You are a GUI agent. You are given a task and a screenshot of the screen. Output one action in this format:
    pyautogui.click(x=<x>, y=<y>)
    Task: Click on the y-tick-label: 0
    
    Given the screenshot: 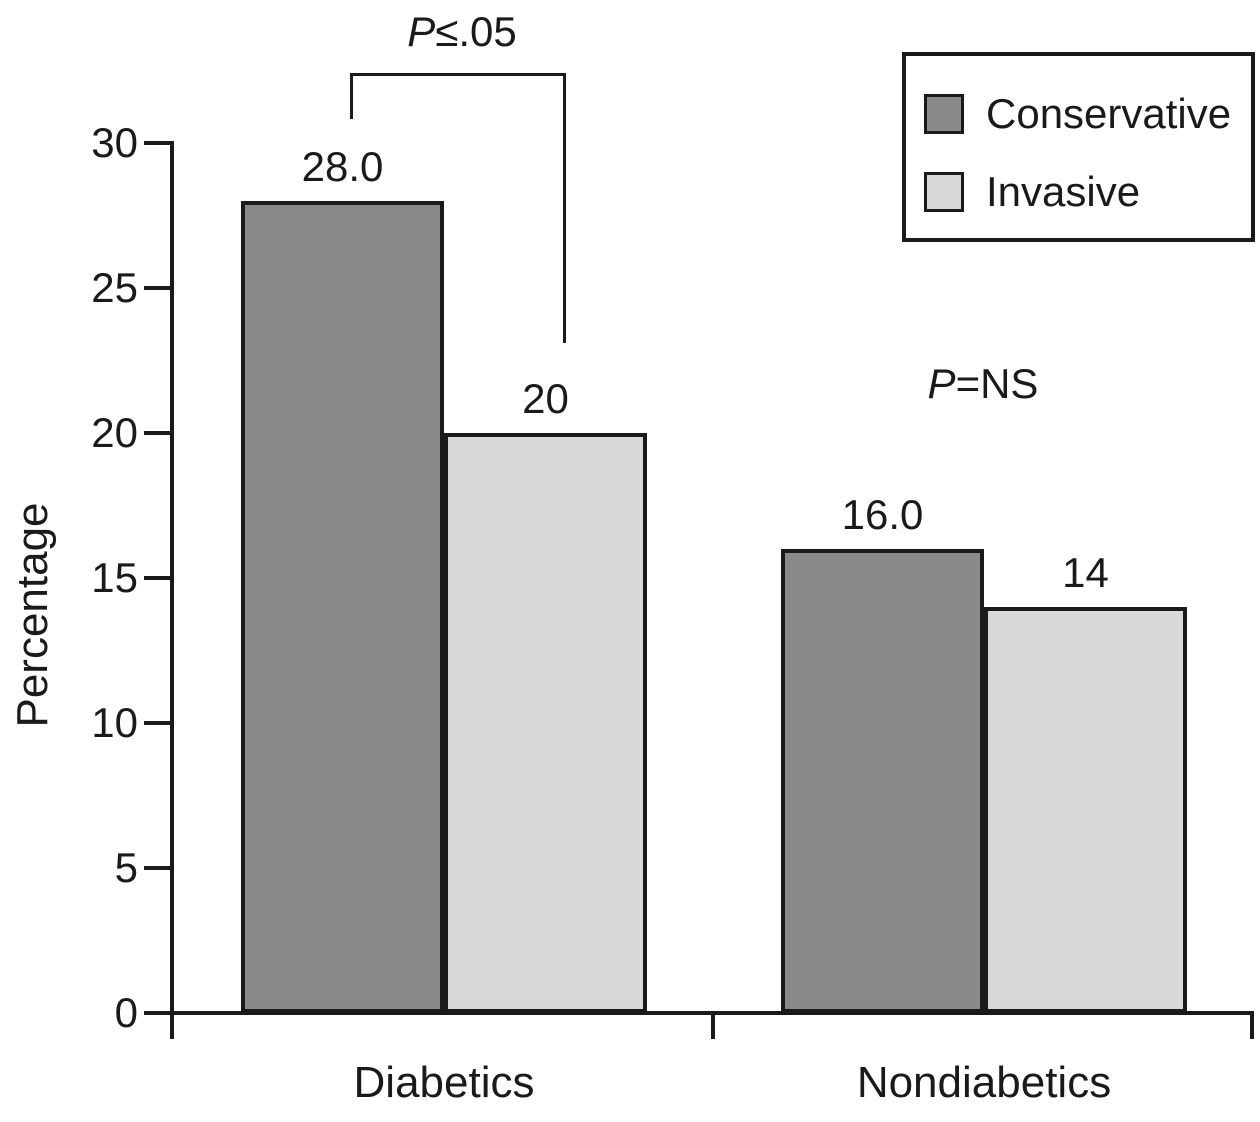 What is the action you would take?
    pyautogui.click(x=126, y=1012)
    